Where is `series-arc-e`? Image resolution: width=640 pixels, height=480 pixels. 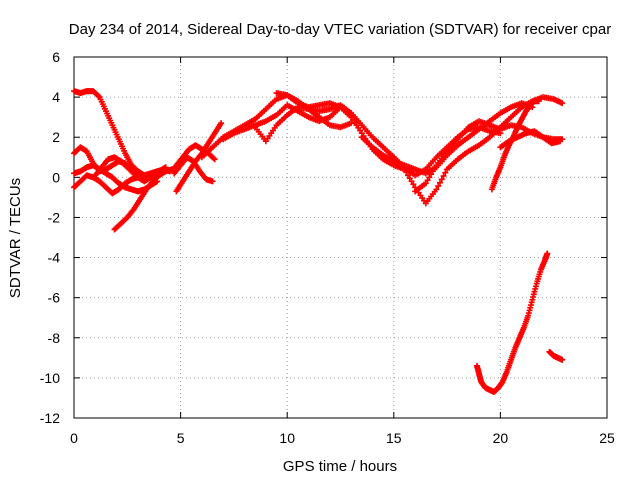
series-arc-e is located at coordinates (130, 168).